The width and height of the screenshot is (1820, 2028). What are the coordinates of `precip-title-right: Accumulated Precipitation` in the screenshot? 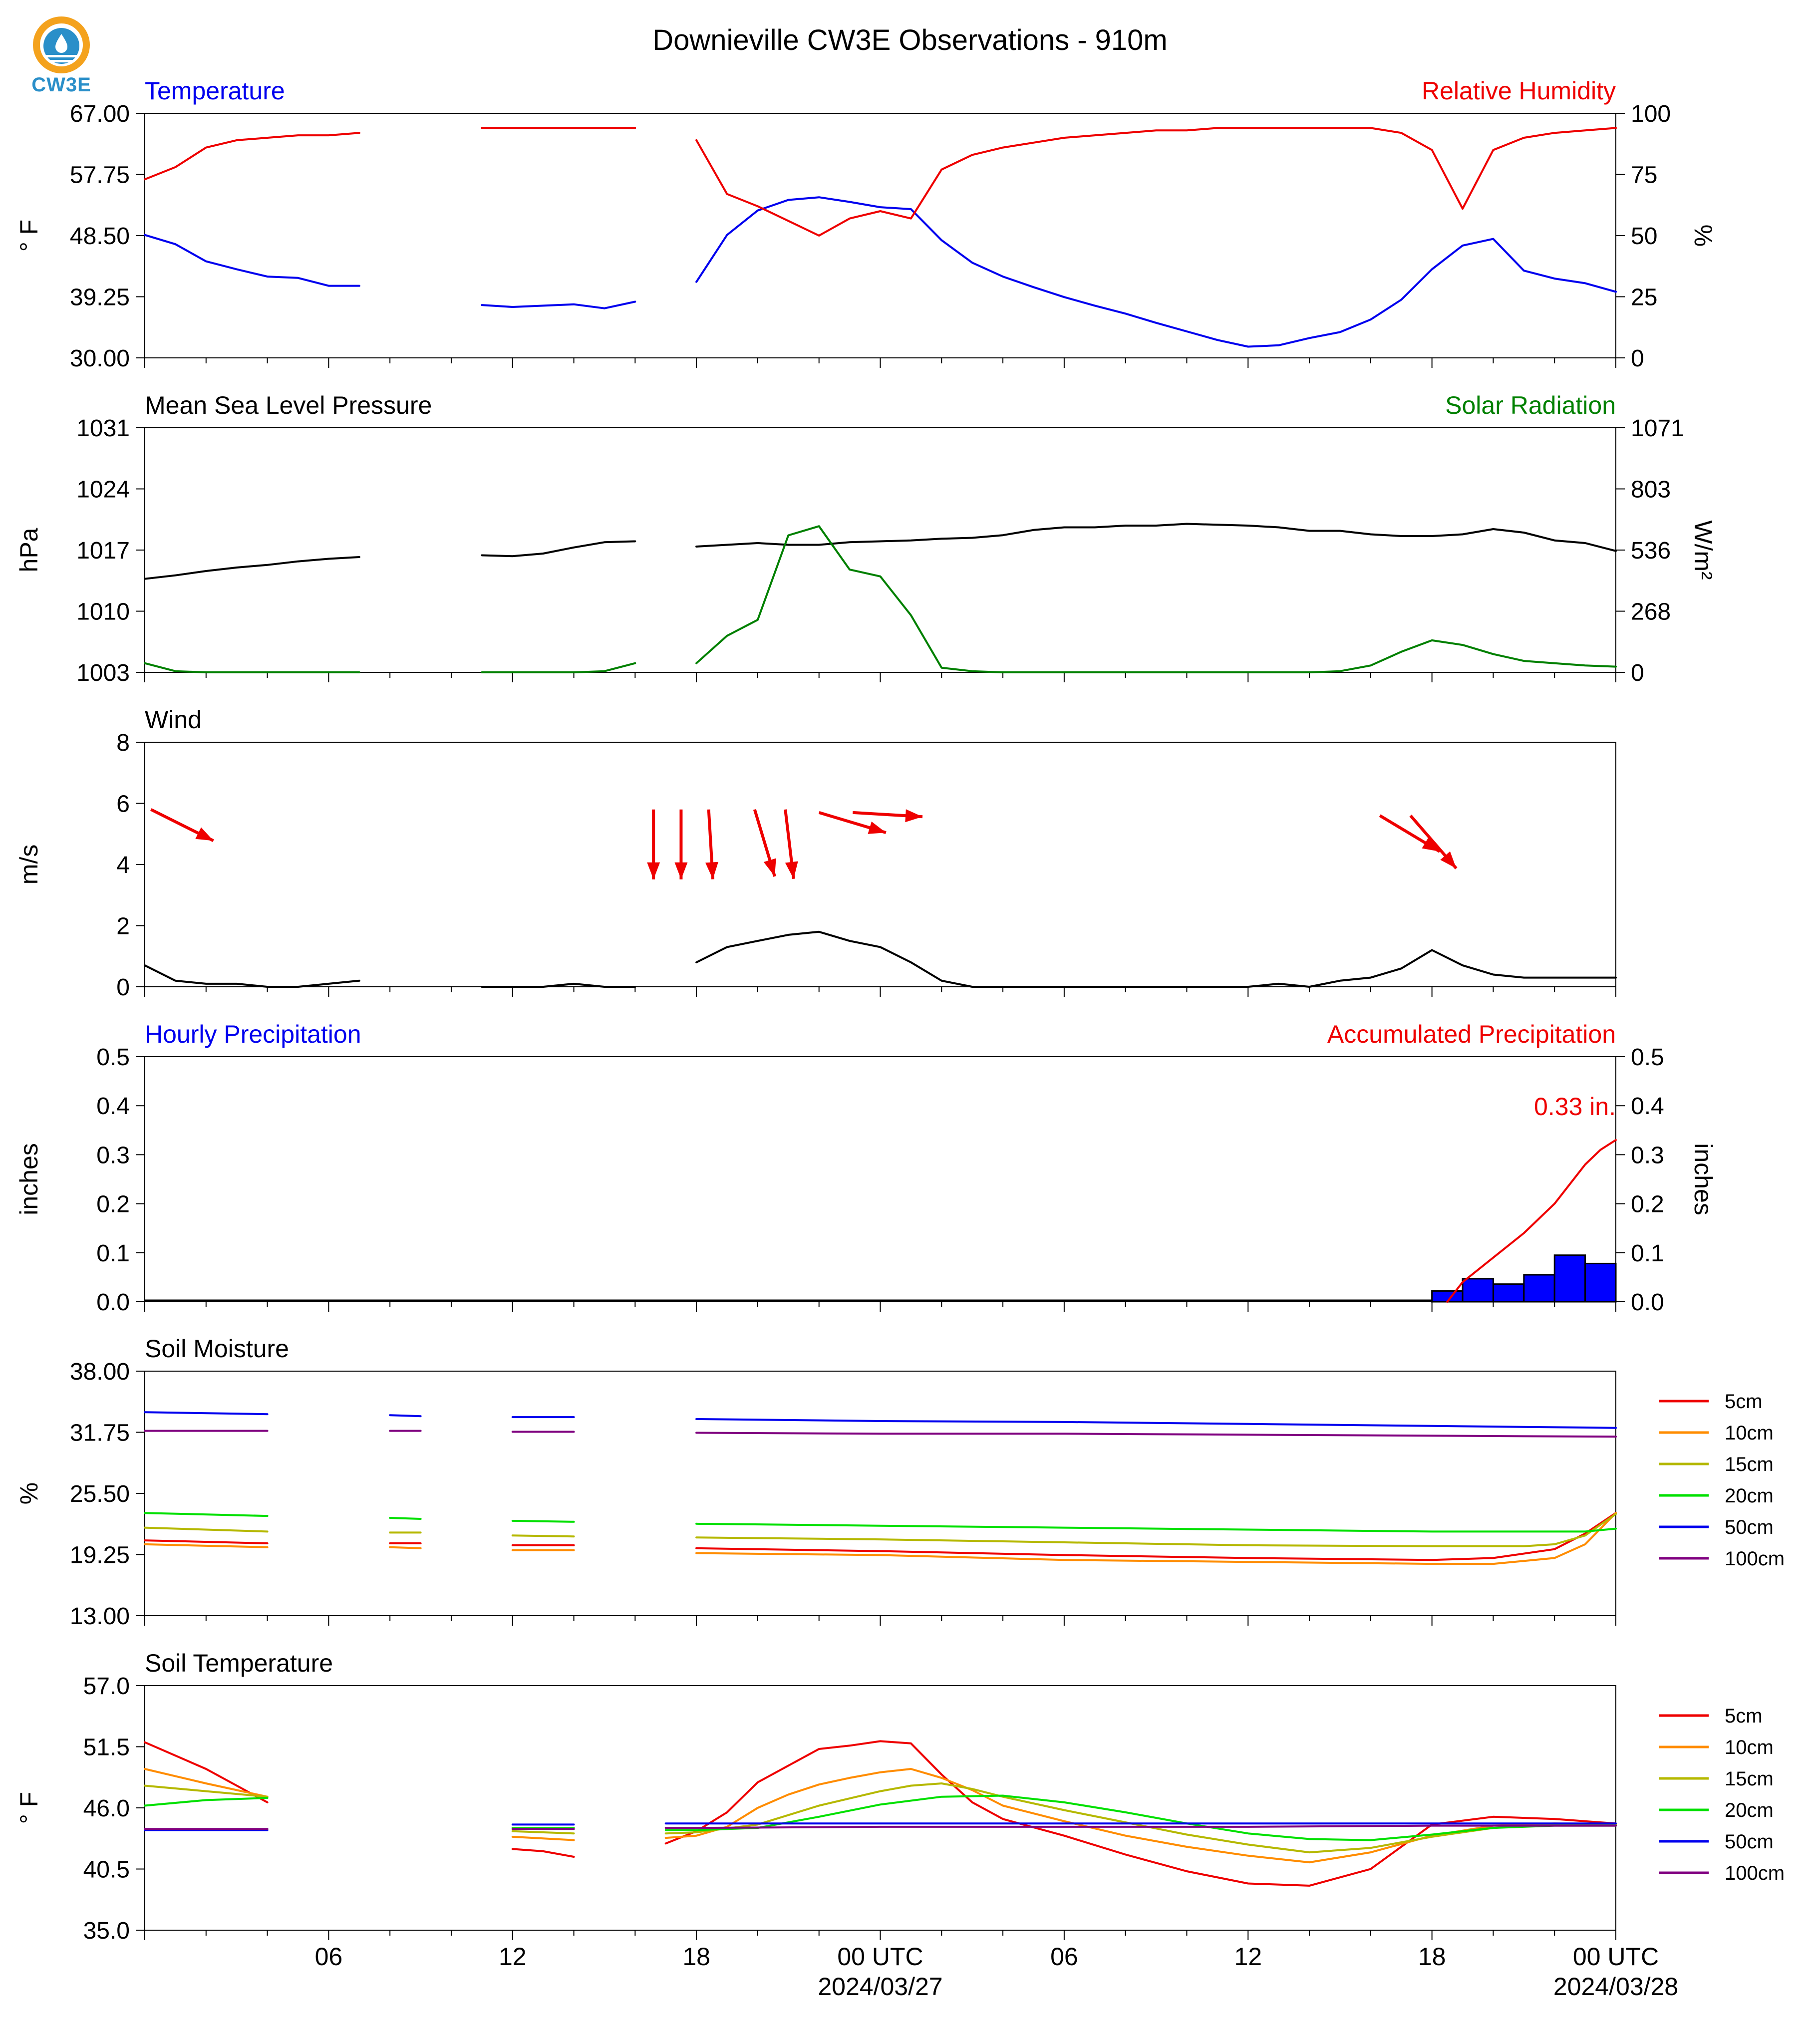 It's located at (1471, 1034).